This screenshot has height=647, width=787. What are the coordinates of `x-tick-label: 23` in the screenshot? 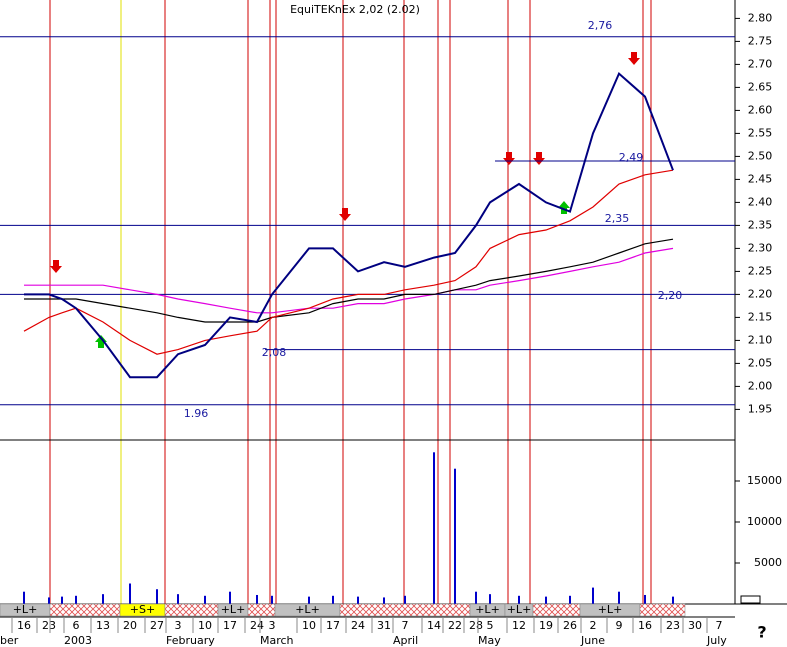 It's located at (673, 625).